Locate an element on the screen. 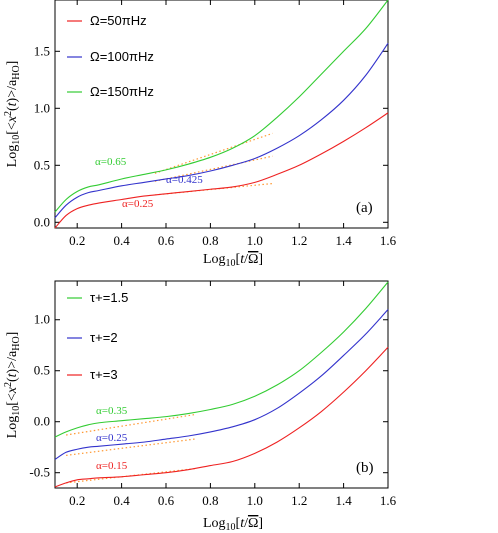 This screenshot has height=533, width=498. slope-label-alpha-015: α=0.15 is located at coordinates (112, 466).